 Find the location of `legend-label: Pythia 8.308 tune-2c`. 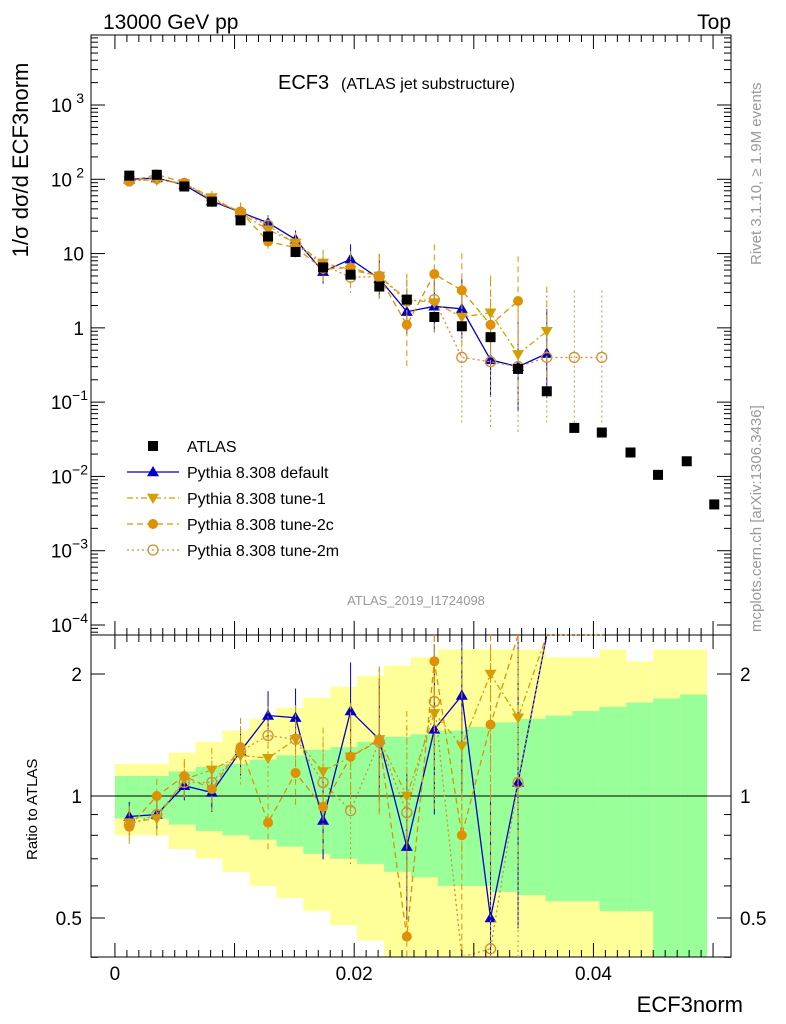

legend-label: Pythia 8.308 tune-2c is located at coordinates (260, 525).